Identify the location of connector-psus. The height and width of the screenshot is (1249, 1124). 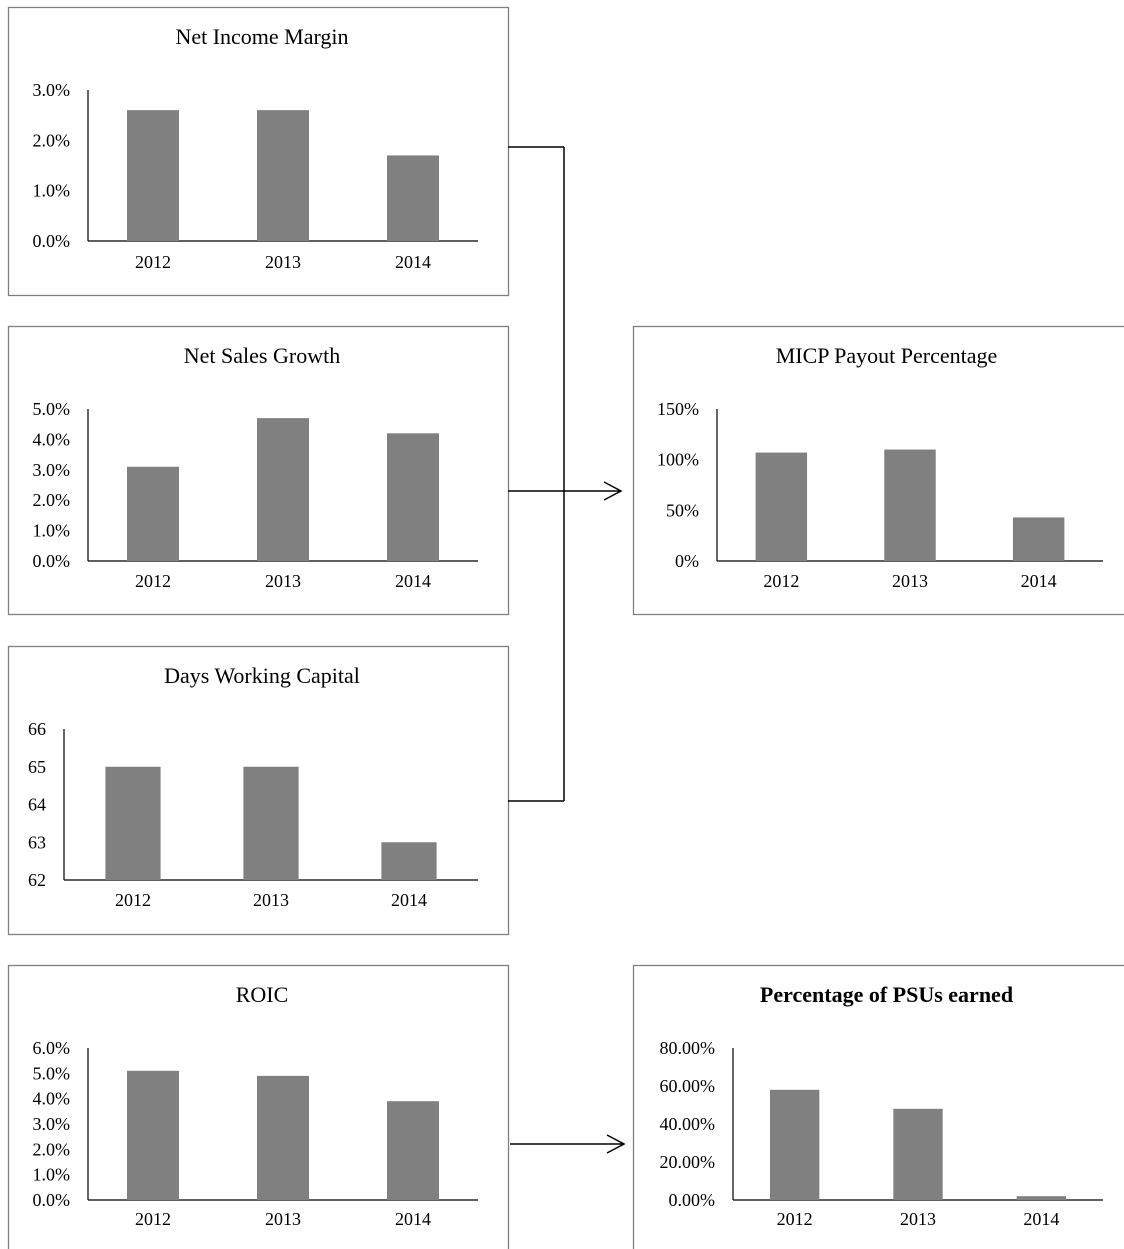
(568, 1144).